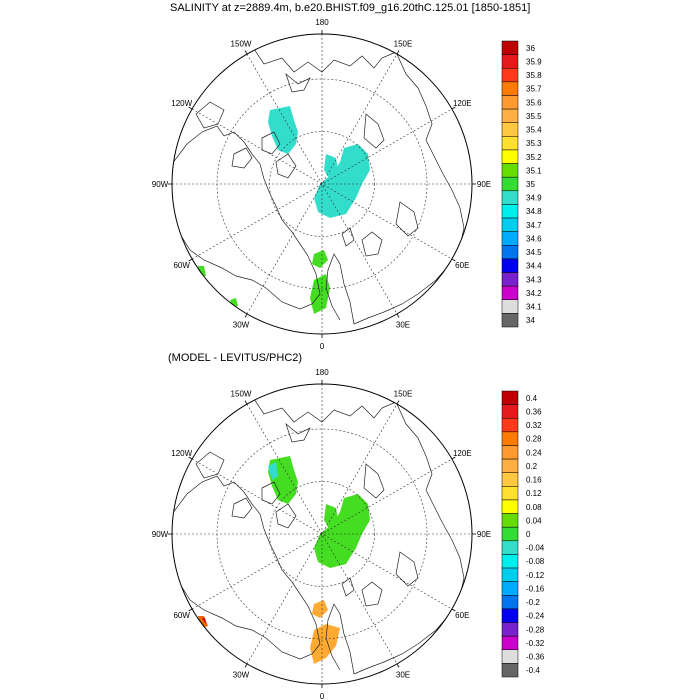 The height and width of the screenshot is (700, 700). I want to click on colorbar-label-0: 0.4, so click(532, 398).